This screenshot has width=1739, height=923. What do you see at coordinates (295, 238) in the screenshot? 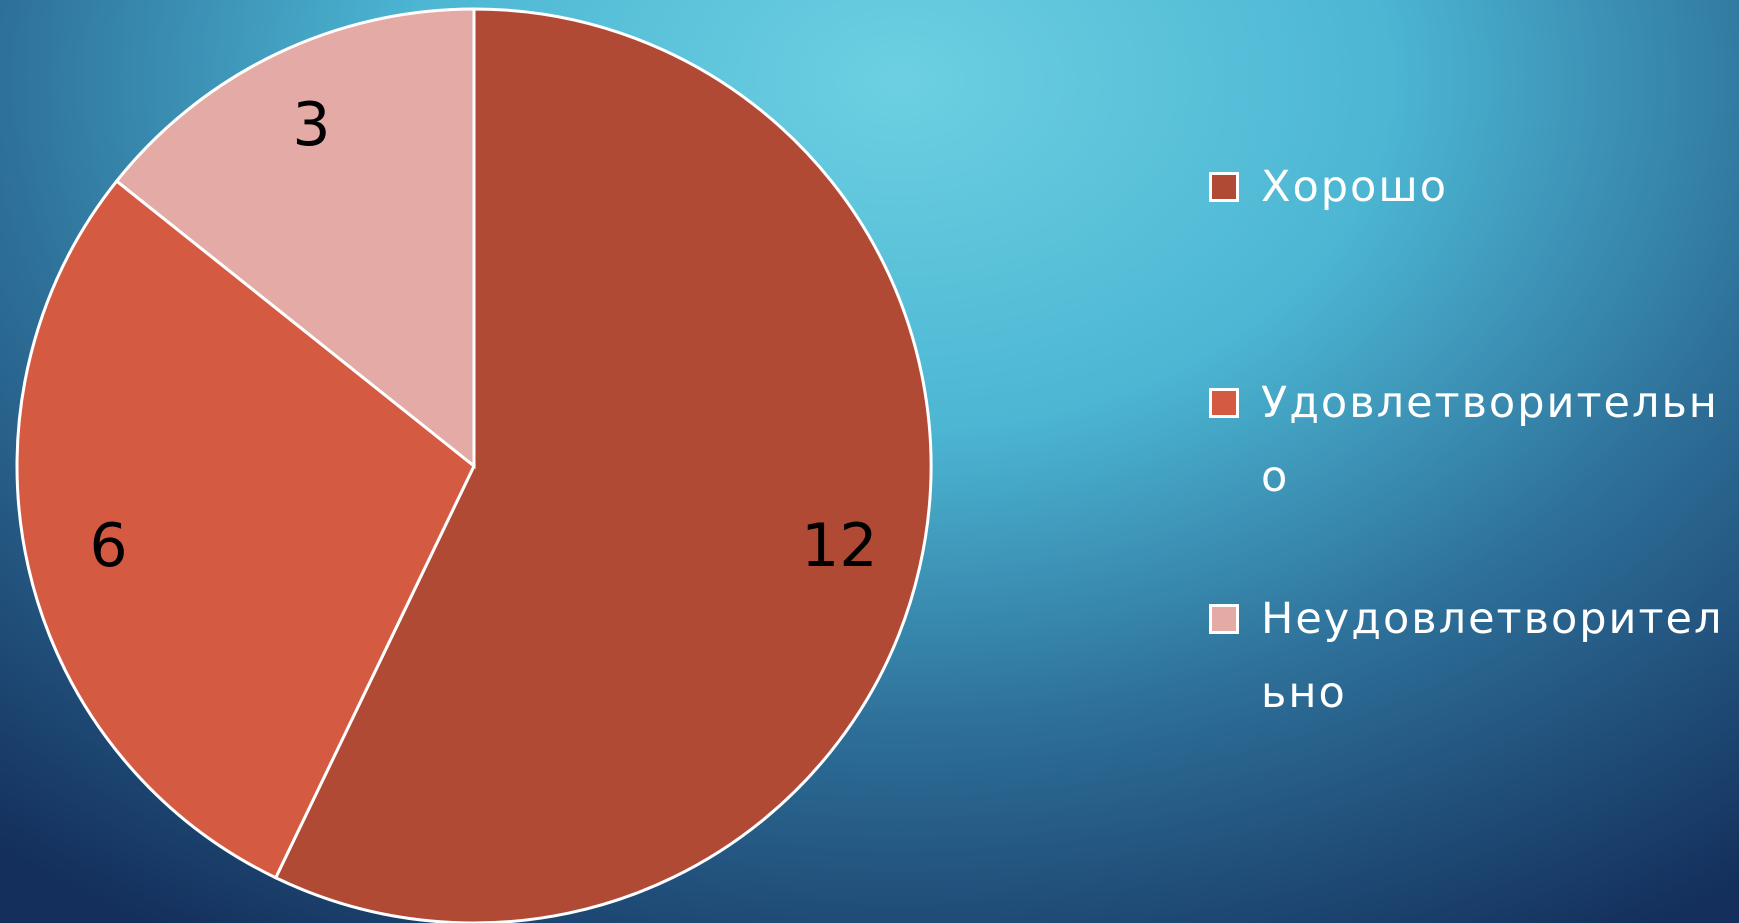
I see `pie-slice` at bounding box center [295, 238].